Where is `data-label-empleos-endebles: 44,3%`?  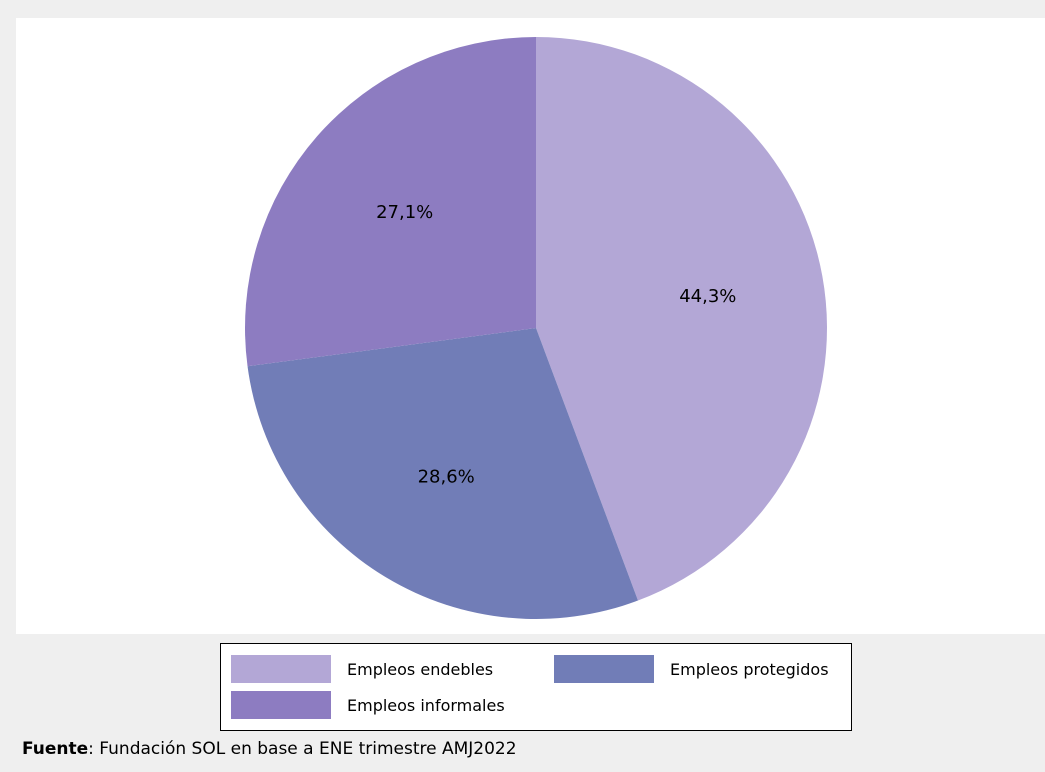 data-label-empleos-endebles: 44,3% is located at coordinates (707, 296).